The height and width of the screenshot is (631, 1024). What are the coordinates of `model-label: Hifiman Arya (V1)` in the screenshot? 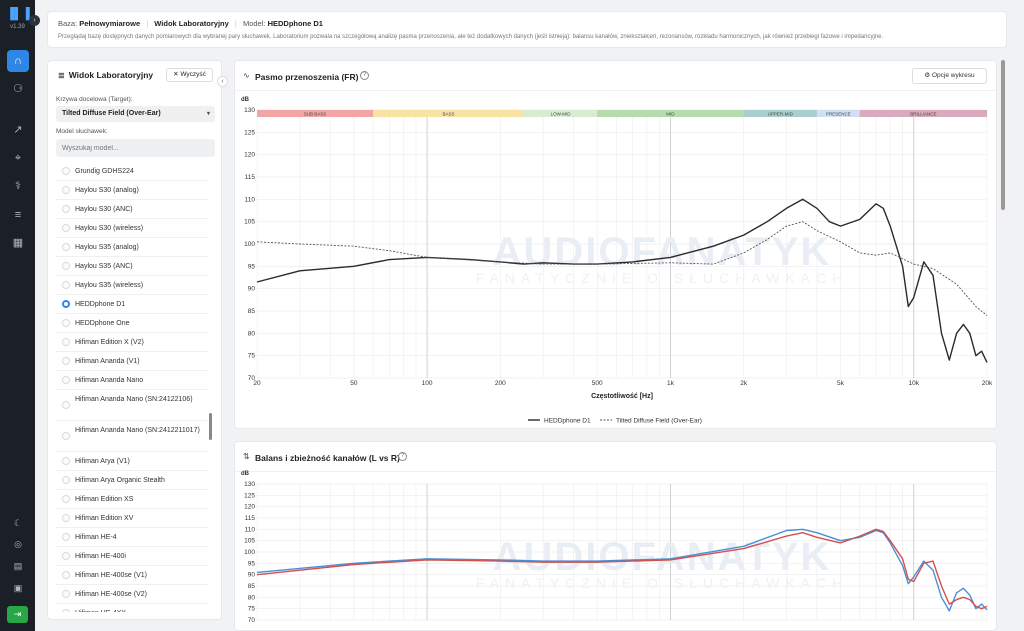 It's located at (102, 461).